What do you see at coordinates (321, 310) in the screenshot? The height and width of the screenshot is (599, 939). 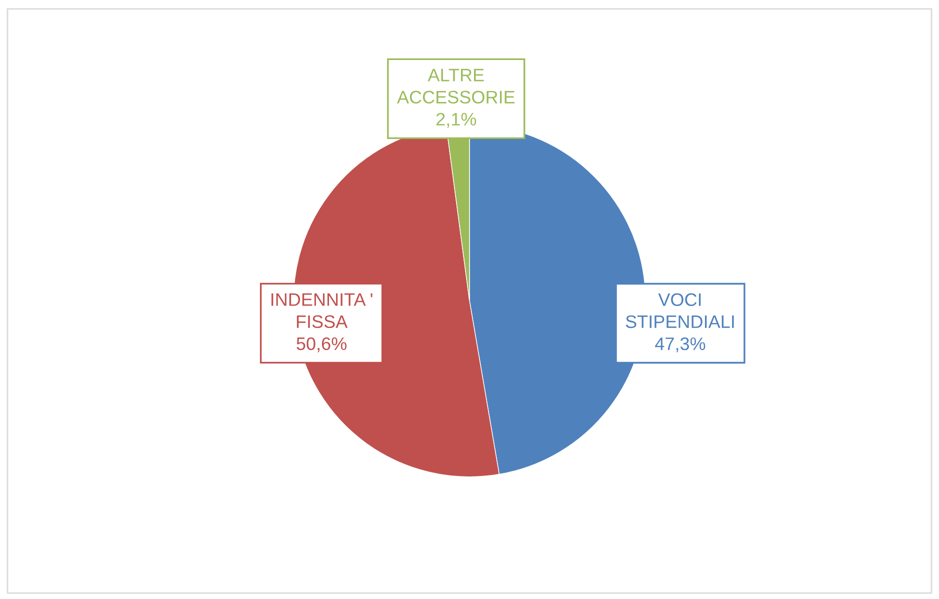 I see `slice-label: INDENNITA ' FISSA` at bounding box center [321, 310].